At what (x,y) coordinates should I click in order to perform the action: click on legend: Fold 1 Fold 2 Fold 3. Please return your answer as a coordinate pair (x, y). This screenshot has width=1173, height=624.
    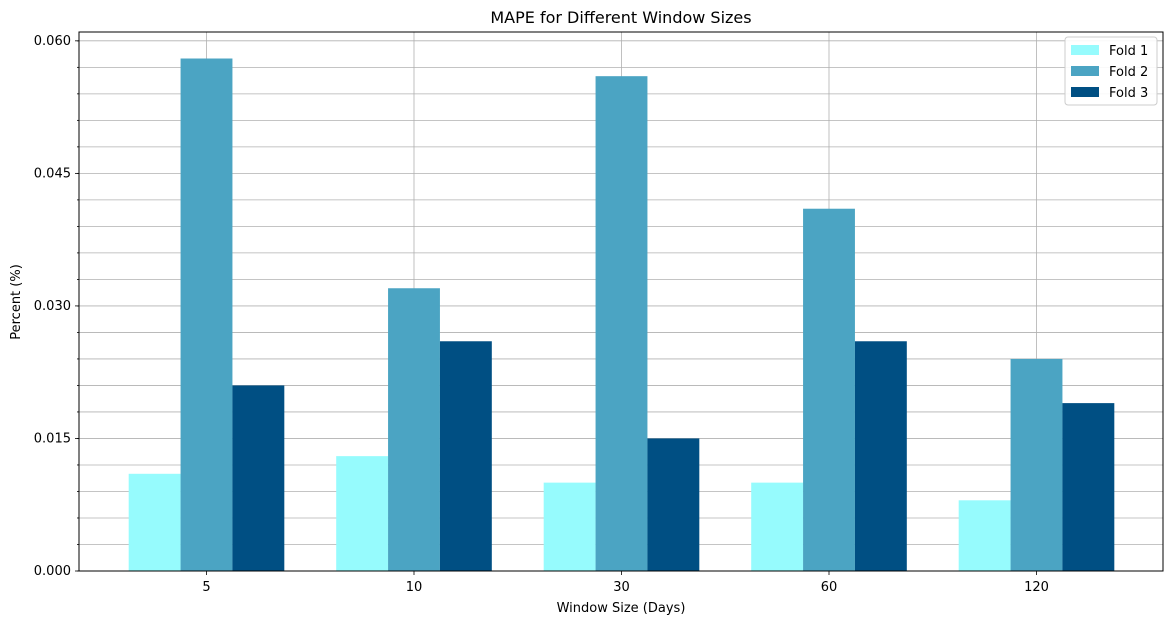
    Looking at the image, I should click on (1111, 71).